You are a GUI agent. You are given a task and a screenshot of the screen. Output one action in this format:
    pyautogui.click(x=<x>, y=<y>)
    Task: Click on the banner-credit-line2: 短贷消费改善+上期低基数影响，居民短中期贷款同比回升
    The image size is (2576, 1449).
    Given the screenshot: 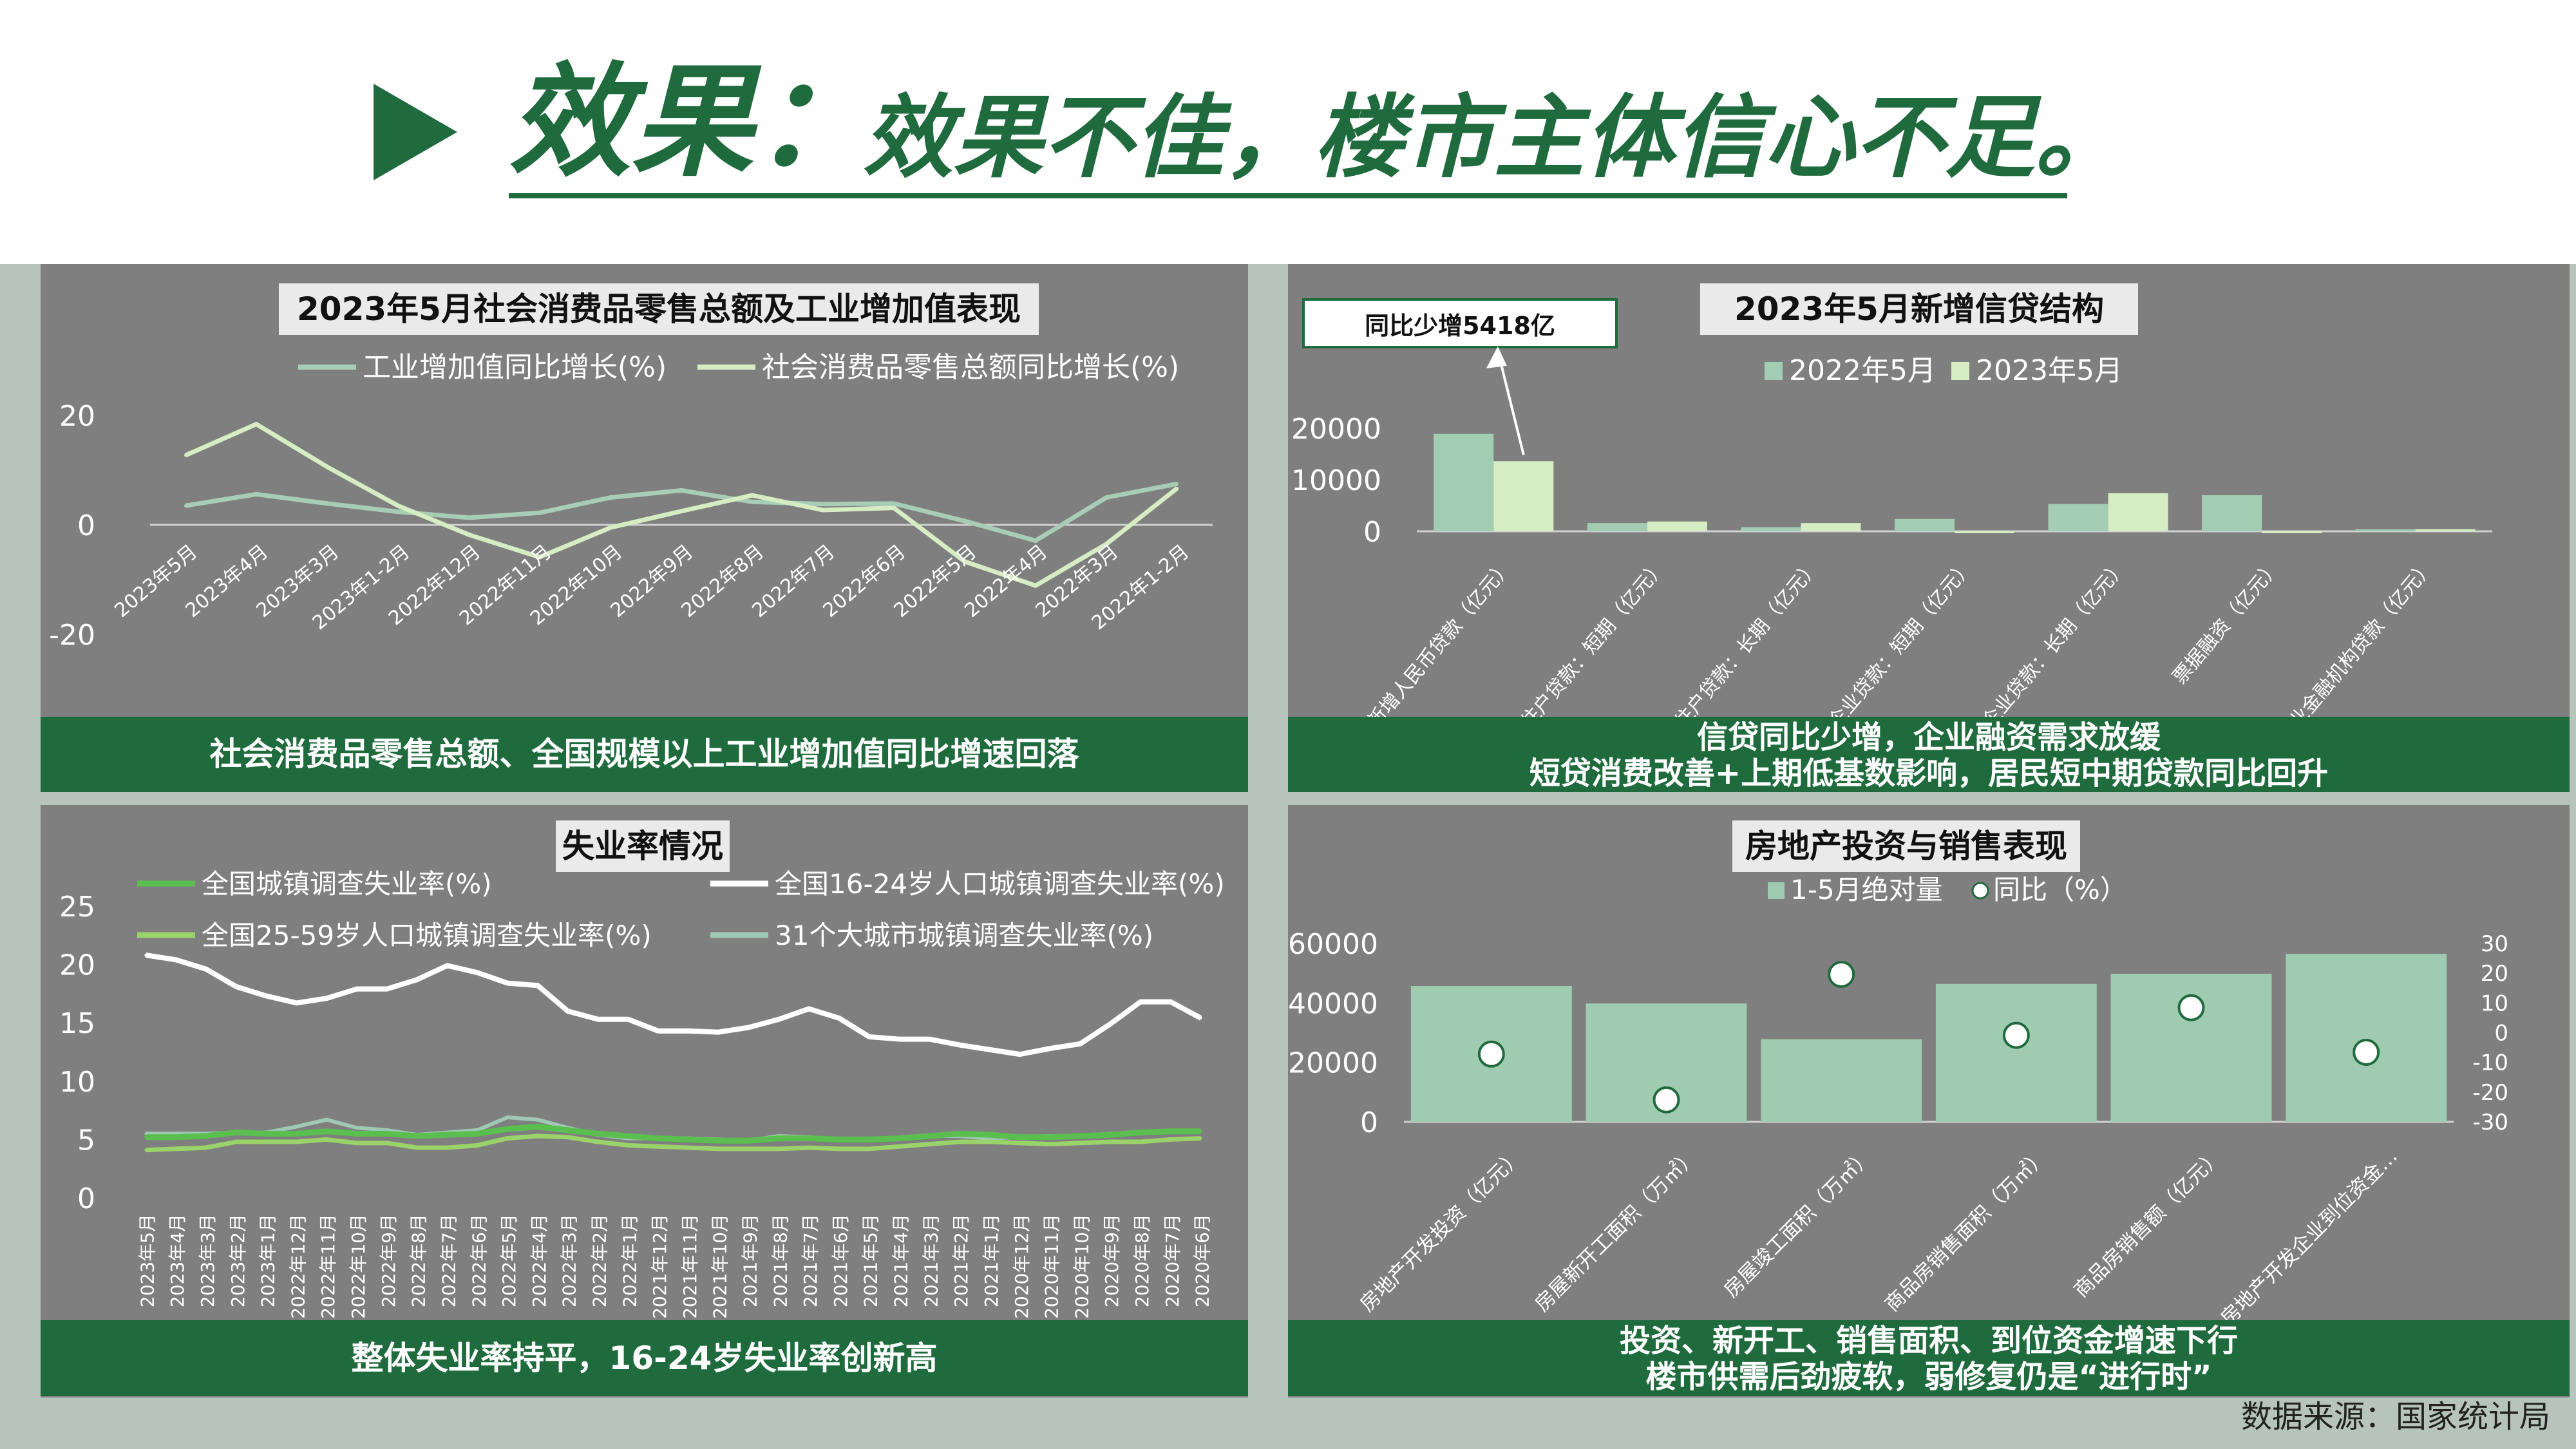 What is the action you would take?
    pyautogui.click(x=1929, y=773)
    